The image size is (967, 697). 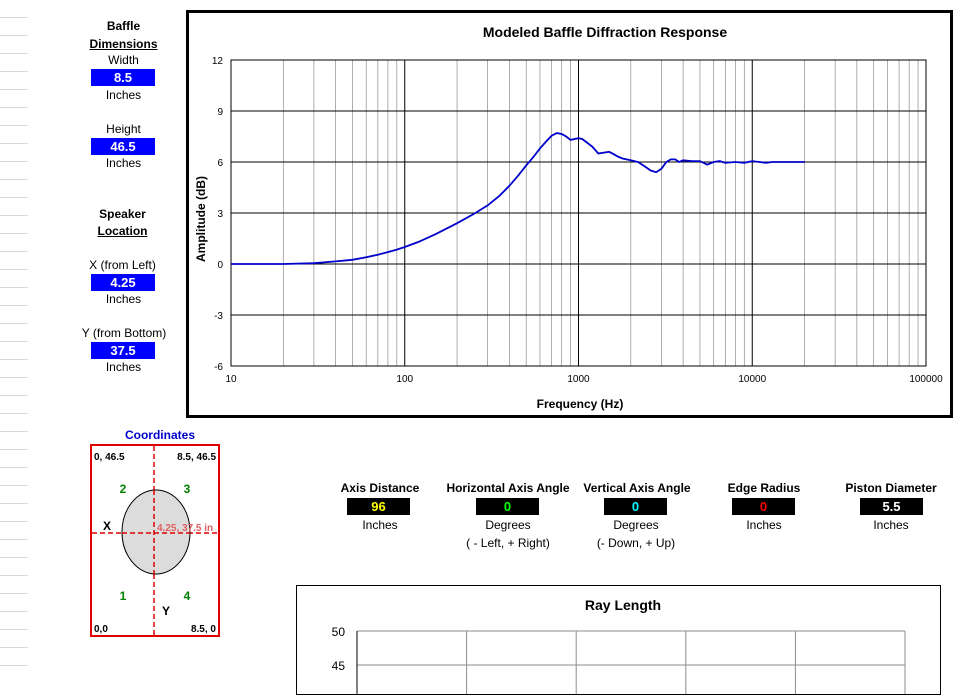 I want to click on edge-radius-unit: Inches, so click(x=764, y=525).